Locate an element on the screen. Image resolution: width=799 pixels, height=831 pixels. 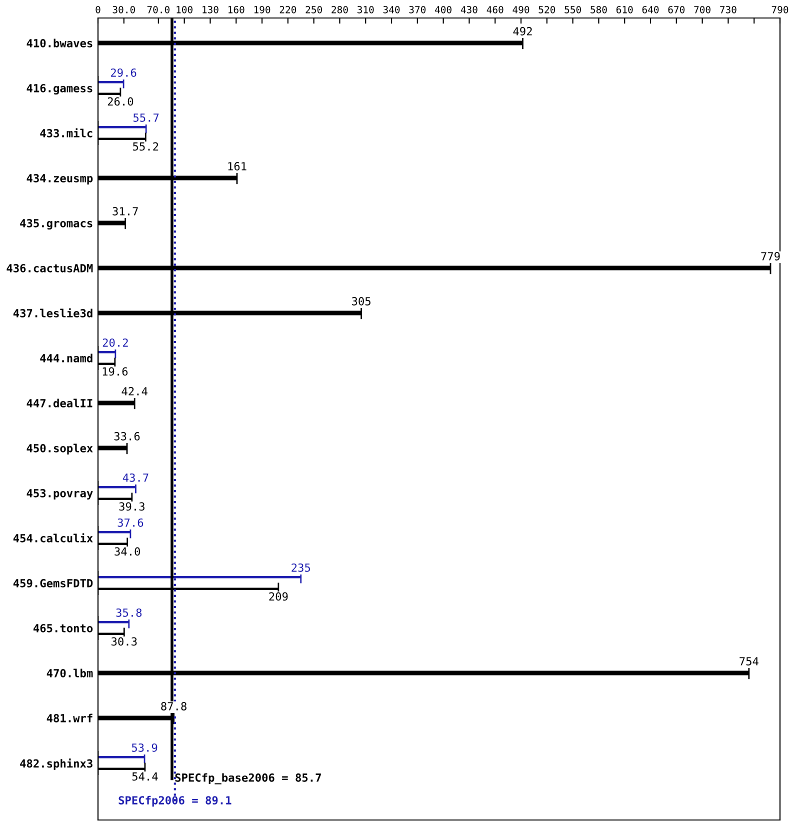
data-label: 33.6 is located at coordinates (127, 436).